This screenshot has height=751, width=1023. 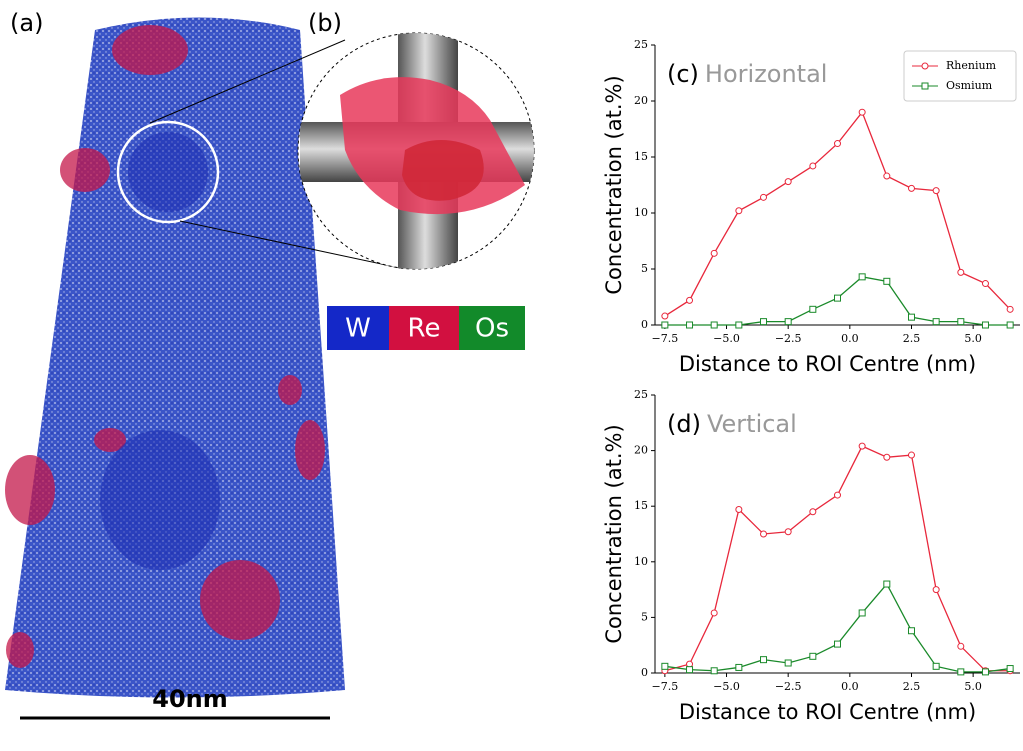 What do you see at coordinates (971, 65) in the screenshot?
I see `legend-label: Rhenium` at bounding box center [971, 65].